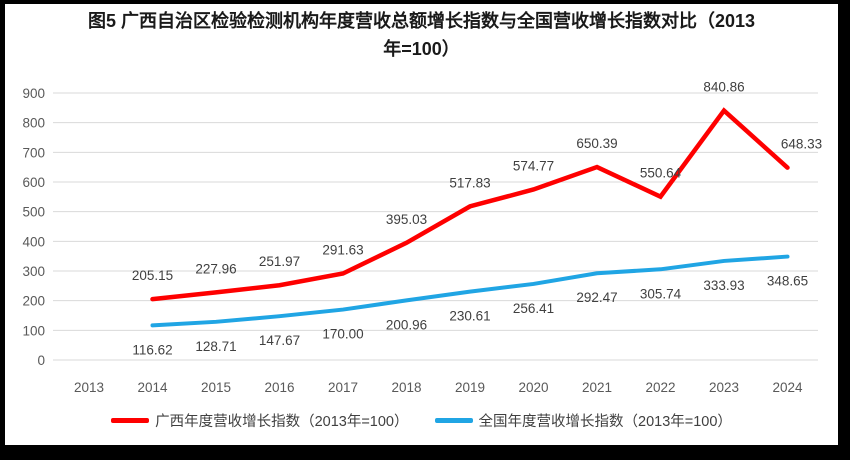 The width and height of the screenshot is (850, 460). I want to click on x-axis-tick-label: 2015, so click(216, 387).